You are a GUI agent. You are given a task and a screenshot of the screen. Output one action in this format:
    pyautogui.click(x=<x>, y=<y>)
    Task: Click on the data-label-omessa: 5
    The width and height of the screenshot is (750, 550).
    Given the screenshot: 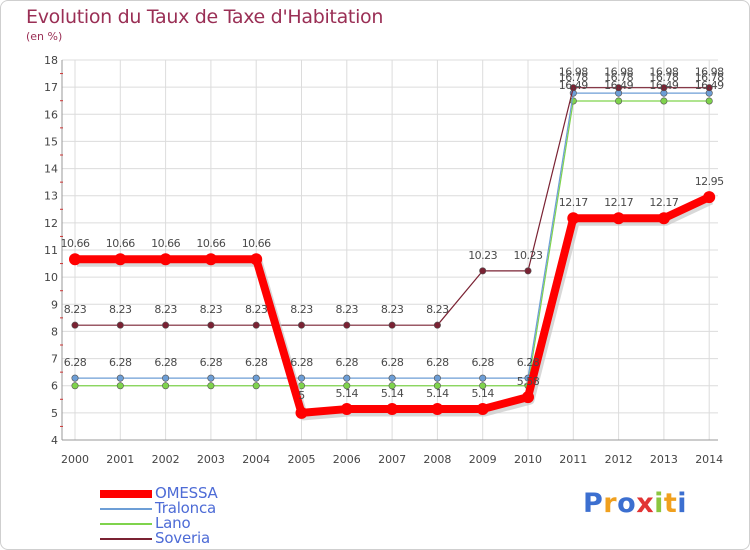 What is the action you would take?
    pyautogui.click(x=301, y=395)
    